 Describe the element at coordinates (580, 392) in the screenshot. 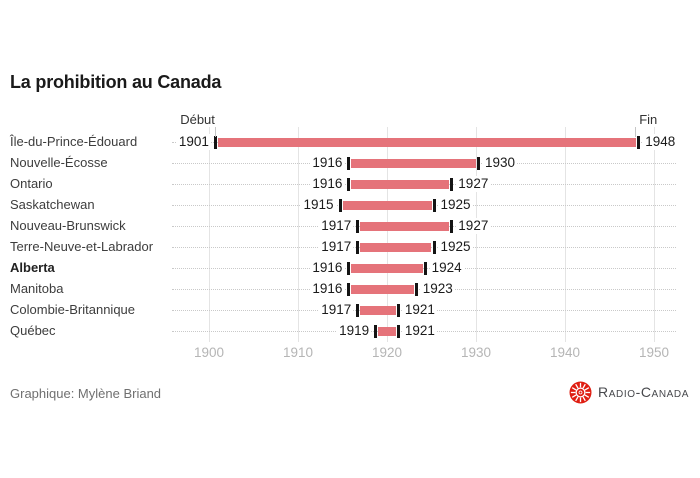

I see `radio-canada-gem-icon` at that location.